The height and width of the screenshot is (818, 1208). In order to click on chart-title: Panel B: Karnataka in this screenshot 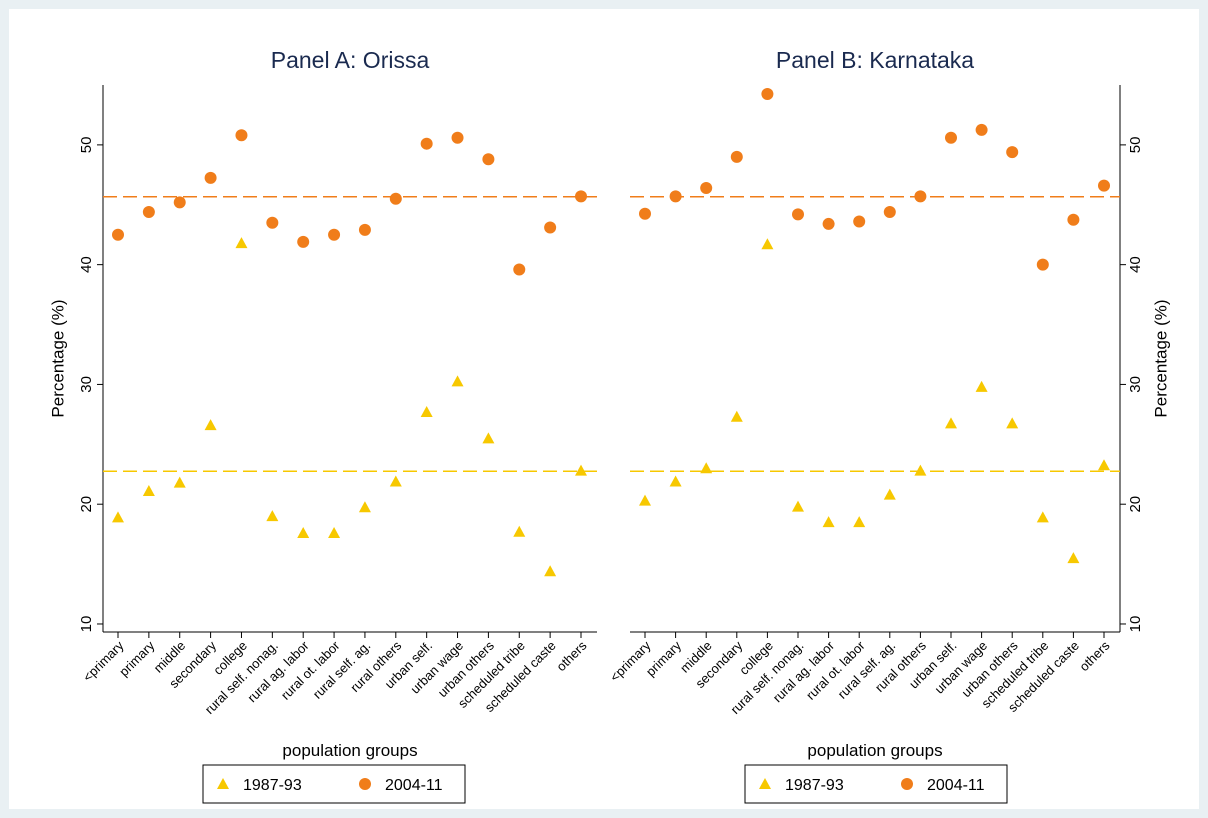, I will do `click(875, 60)`.